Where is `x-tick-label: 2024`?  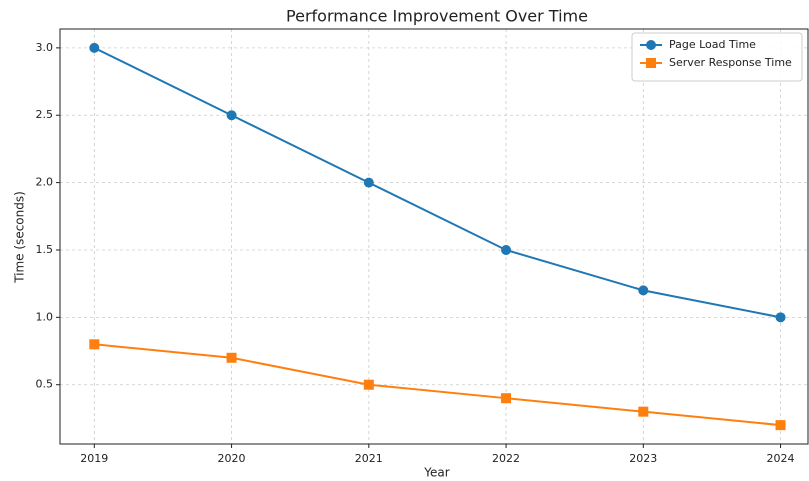
x-tick-label: 2024 is located at coordinates (781, 458).